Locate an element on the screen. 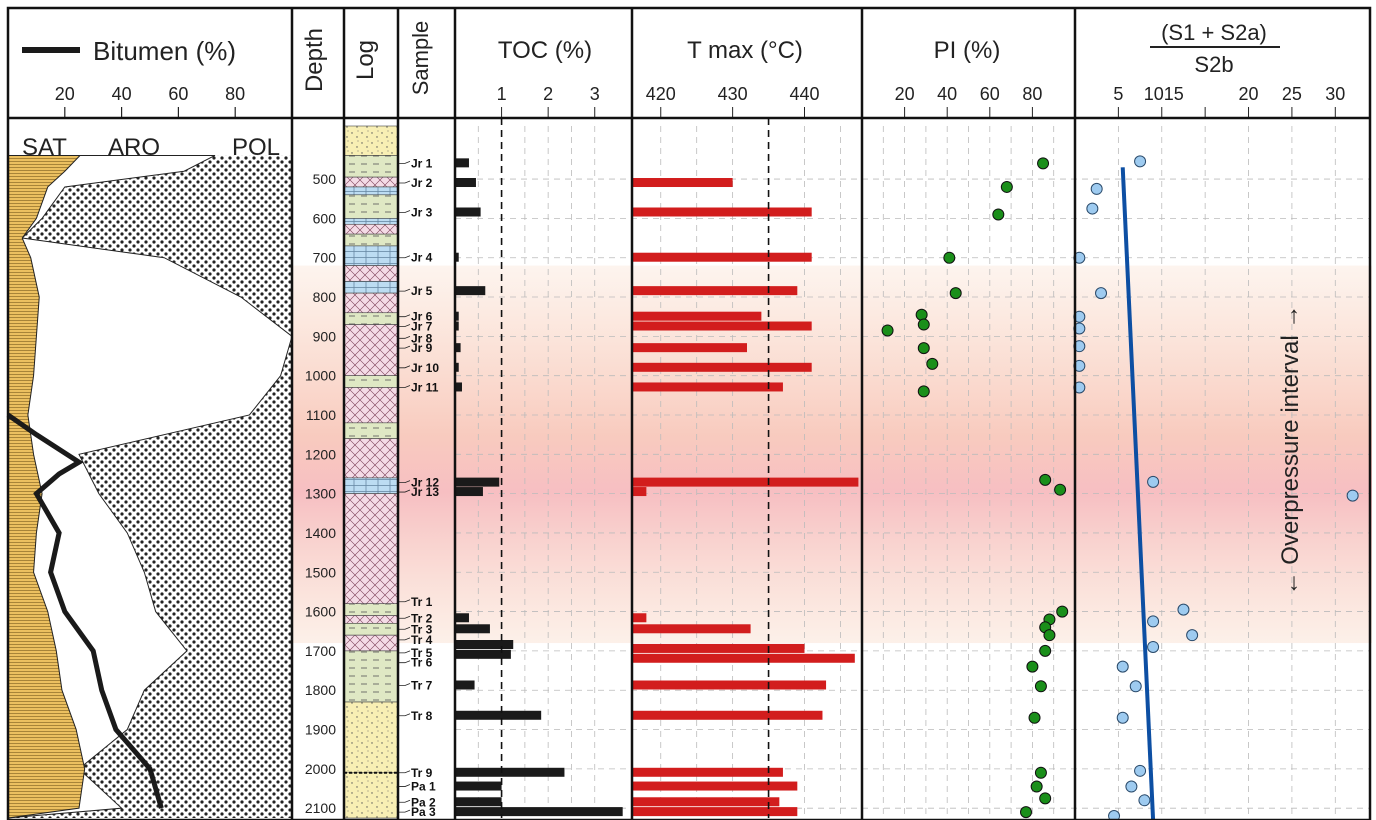 The image size is (1376, 820). toc-tick-label: 1 is located at coordinates (502, 94).